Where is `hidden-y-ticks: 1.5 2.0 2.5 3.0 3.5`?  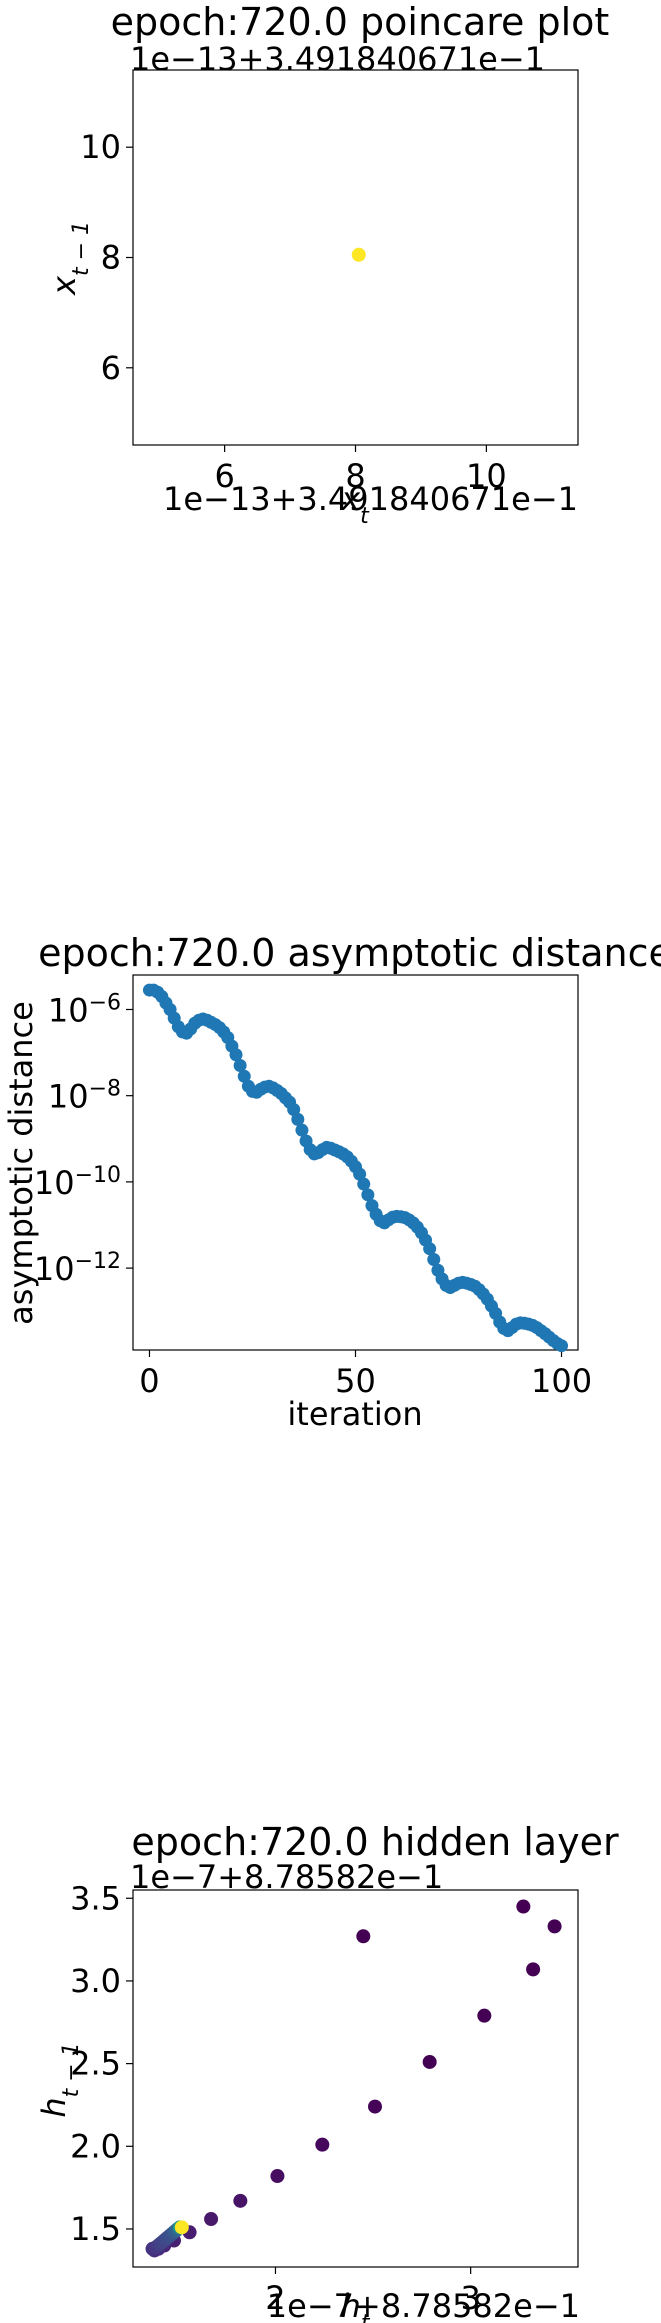 hidden-y-ticks: 1.5 2.0 2.5 3.0 3.5 is located at coordinates (101, 2063).